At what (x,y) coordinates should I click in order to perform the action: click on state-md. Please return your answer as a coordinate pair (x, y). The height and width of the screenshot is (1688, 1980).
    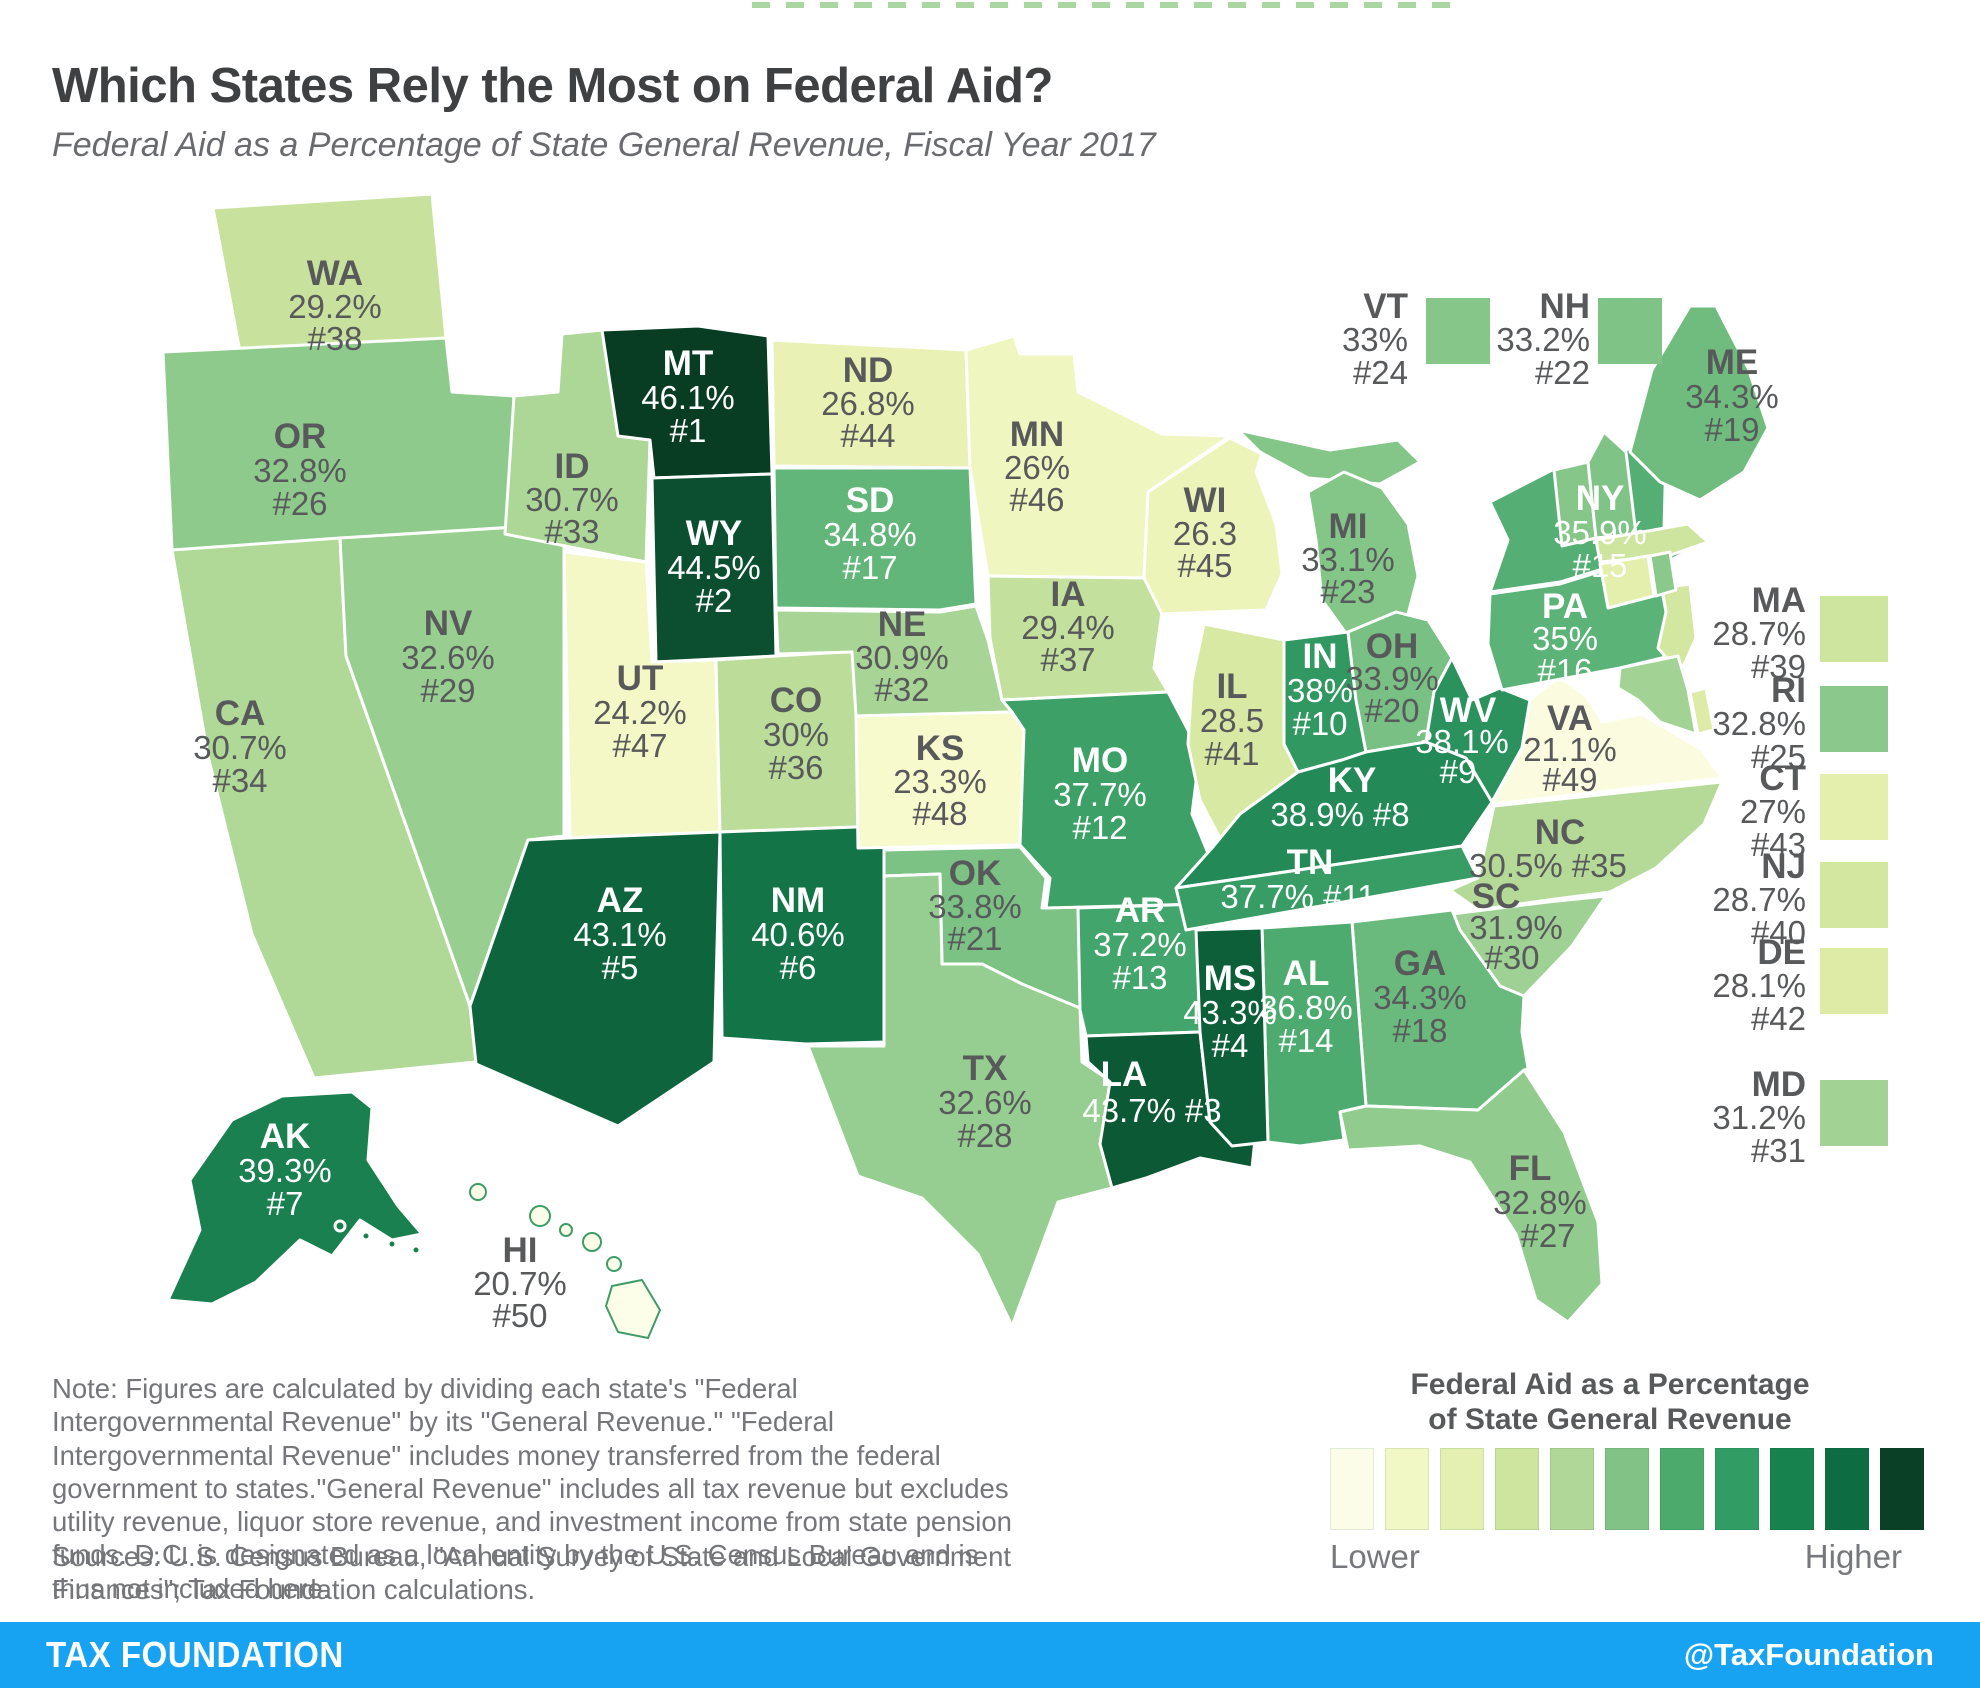
    Looking at the image, I should click on (1657, 695).